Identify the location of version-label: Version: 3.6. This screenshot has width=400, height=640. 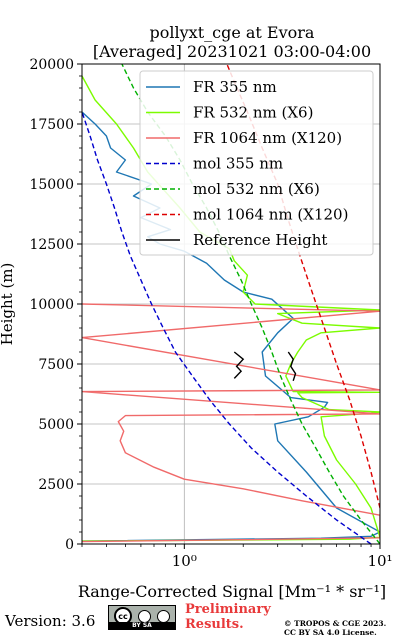
(50, 621).